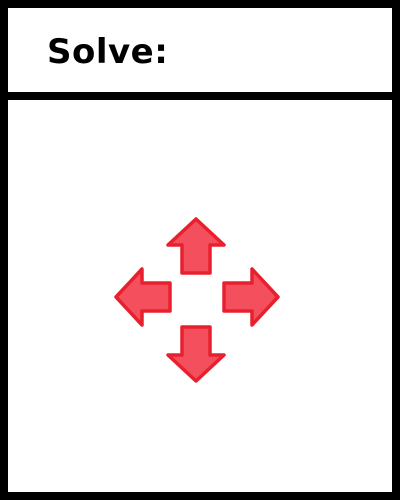  I want to click on up-arrow-icon, so click(196, 246).